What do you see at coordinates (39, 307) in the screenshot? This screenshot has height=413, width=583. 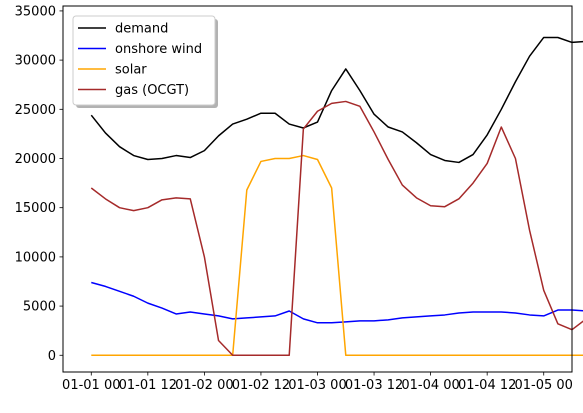 I see `y-tick-label: 5000` at bounding box center [39, 307].